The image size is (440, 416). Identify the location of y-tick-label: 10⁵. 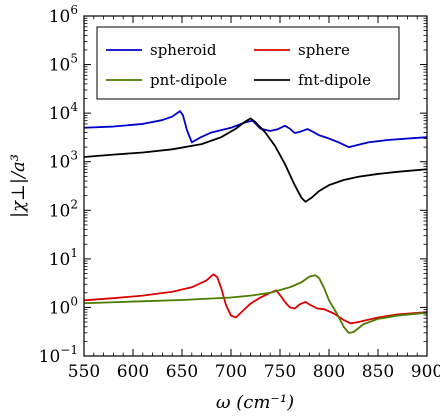
(63, 64).